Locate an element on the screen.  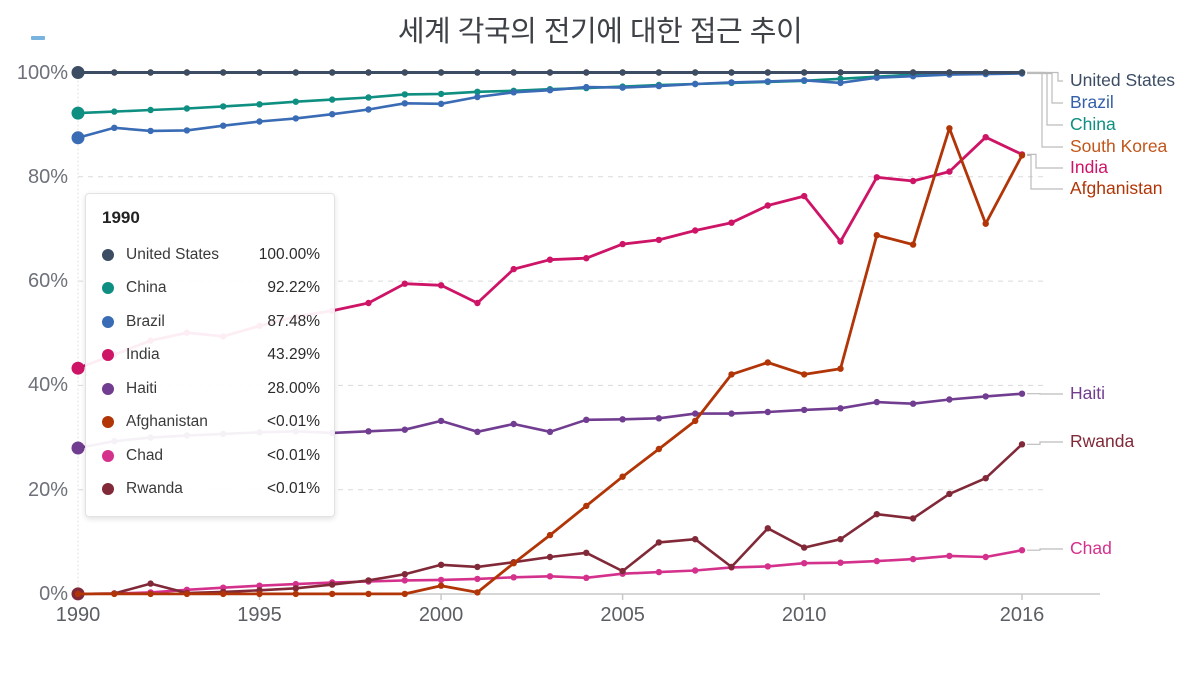
legend-connector-brazil is located at coordinates (1045, 88).